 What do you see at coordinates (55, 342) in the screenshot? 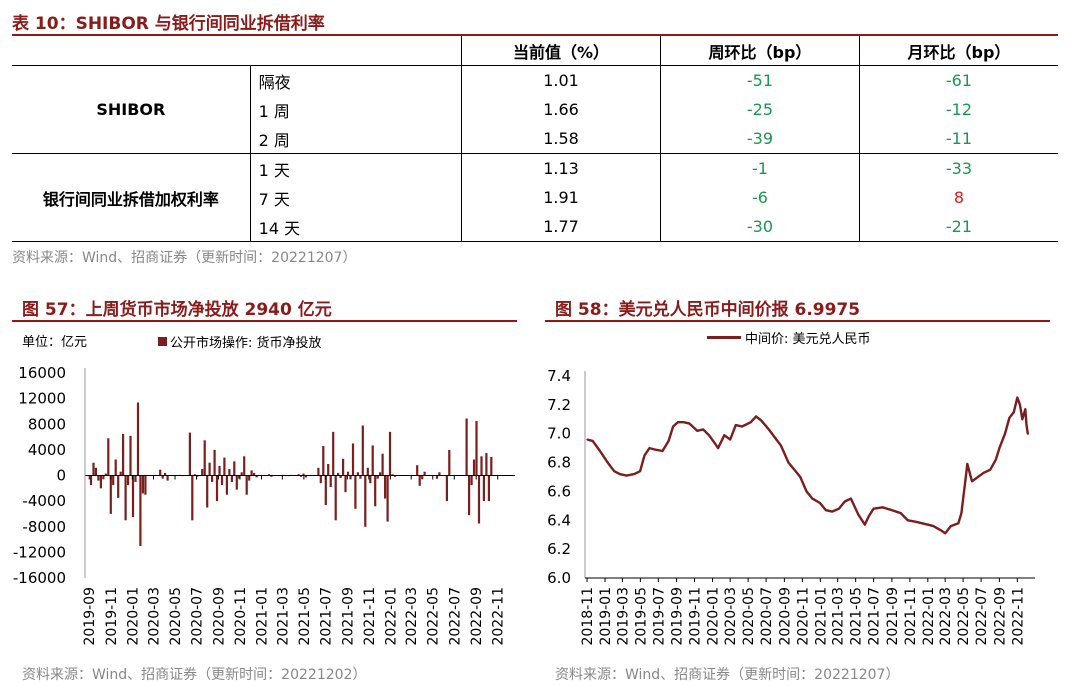
I see `fig57-unit: 单位：亿元` at bounding box center [55, 342].